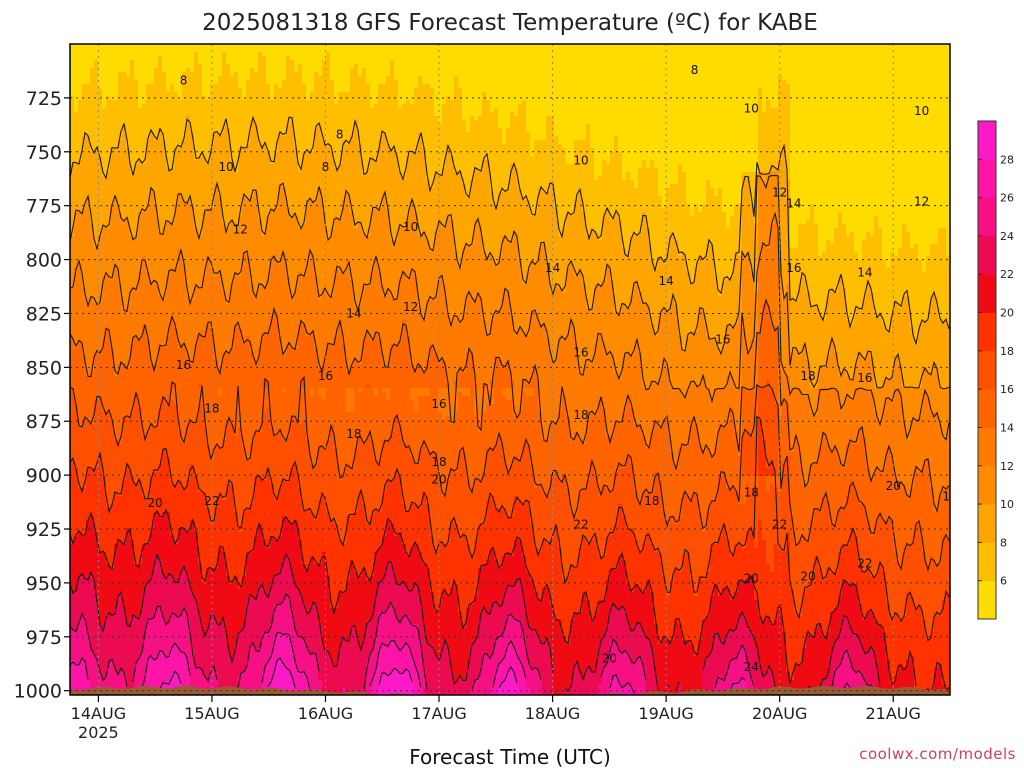  I want to click on colorbar-label: 28, so click(1007, 159).